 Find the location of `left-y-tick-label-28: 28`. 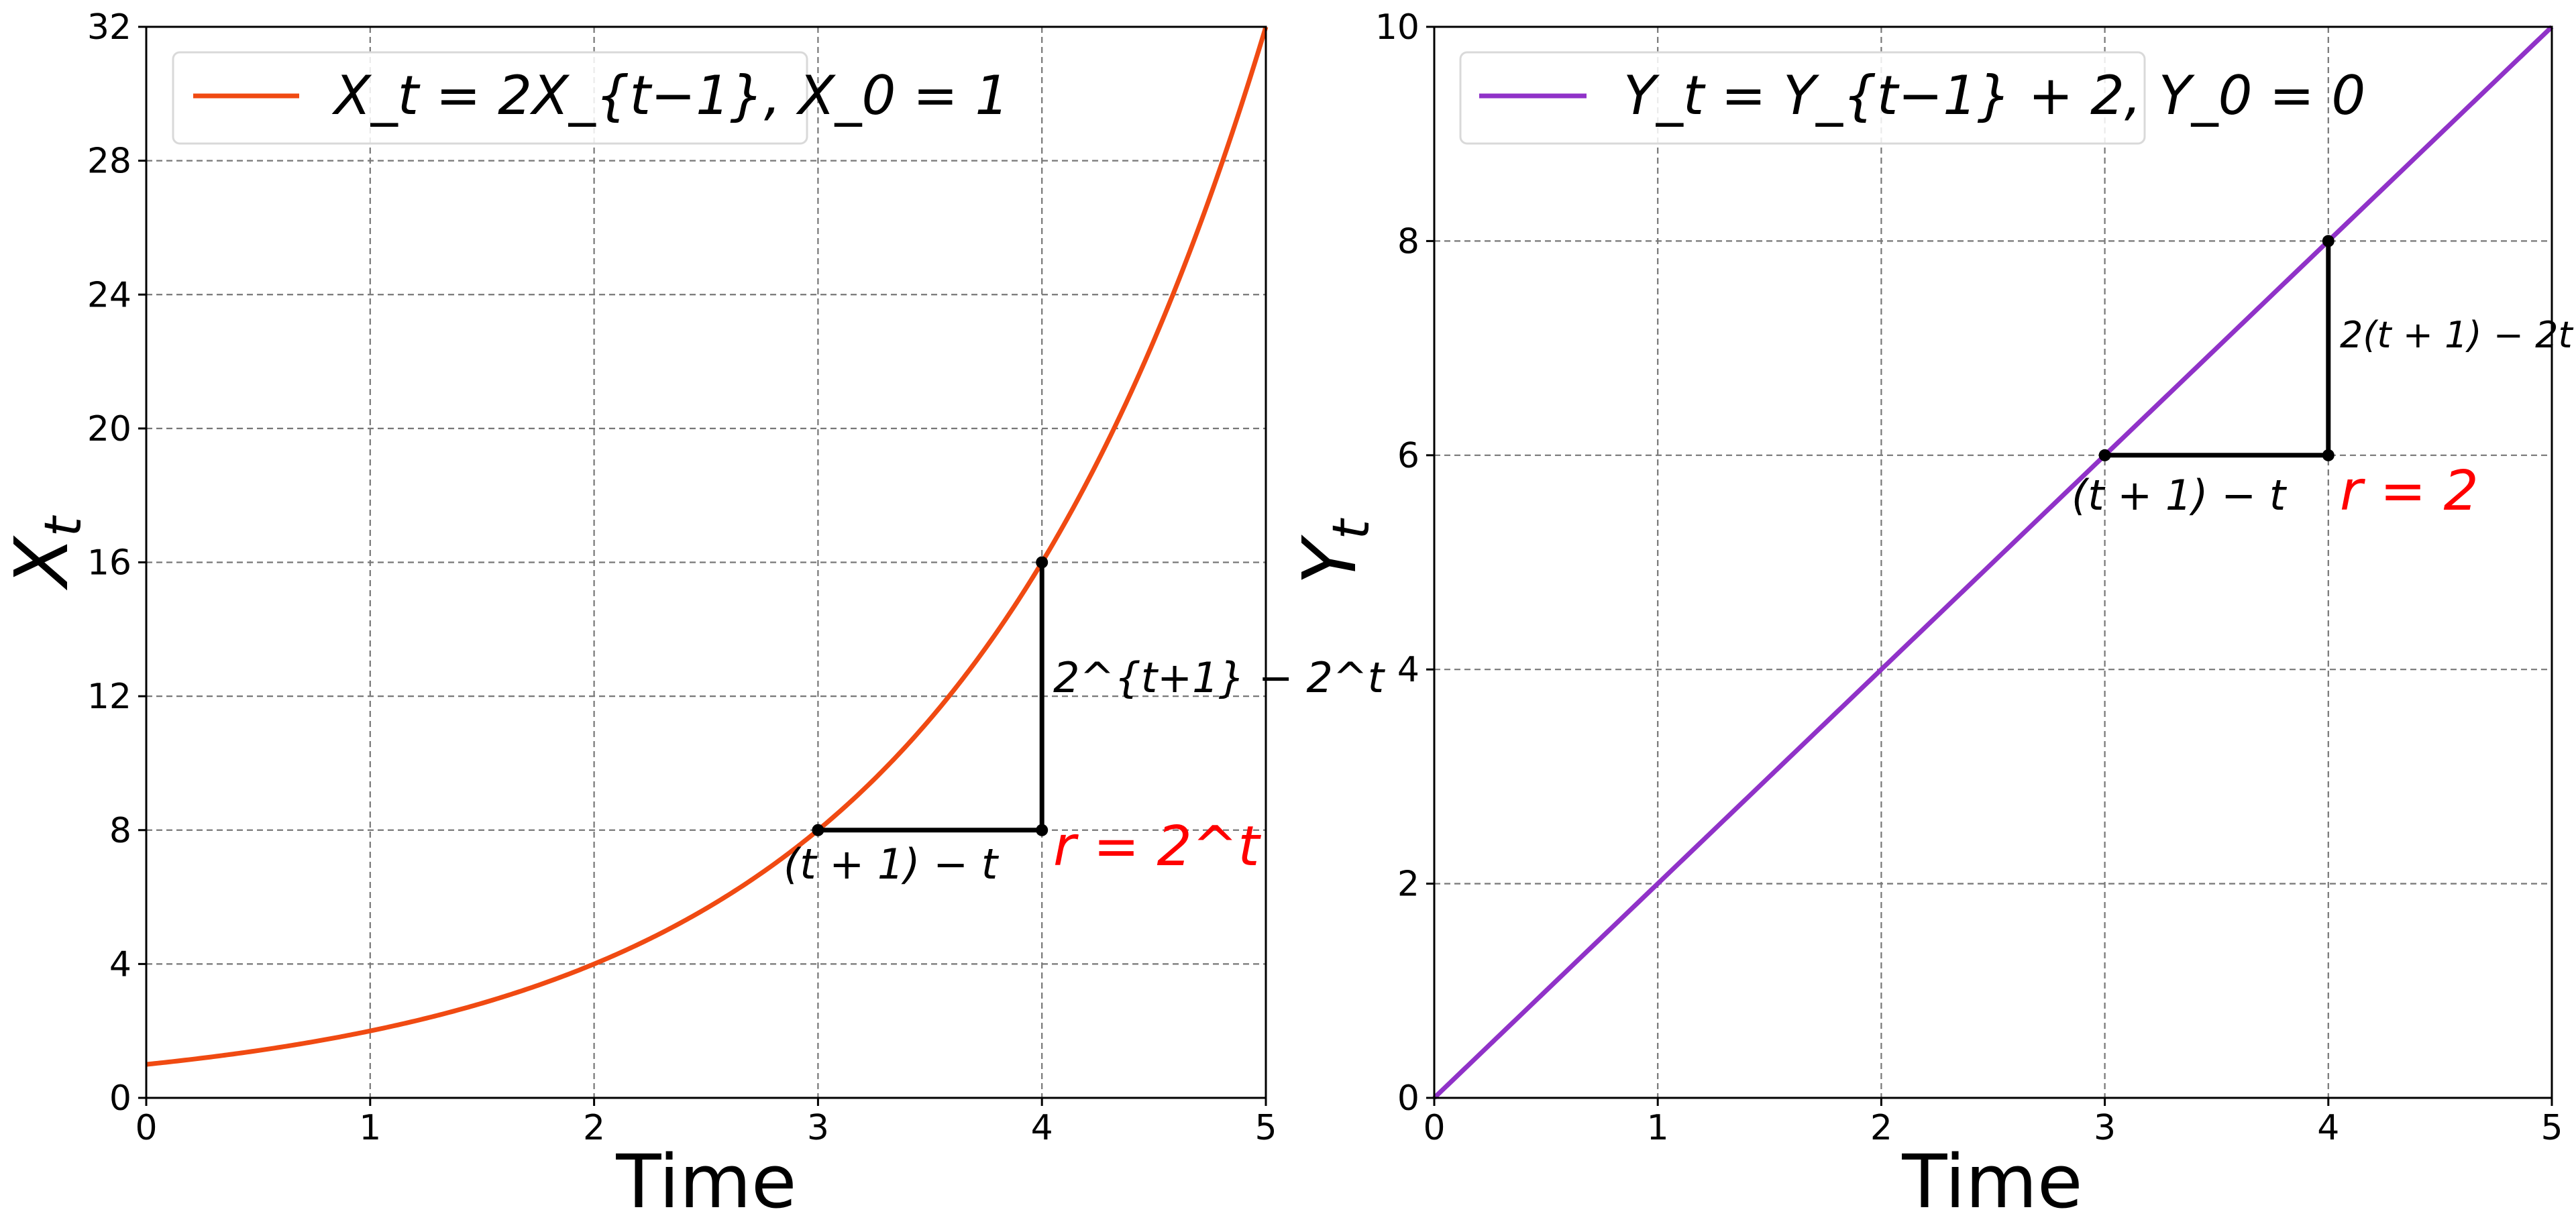

left-y-tick-label-28: 28 is located at coordinates (109, 162).